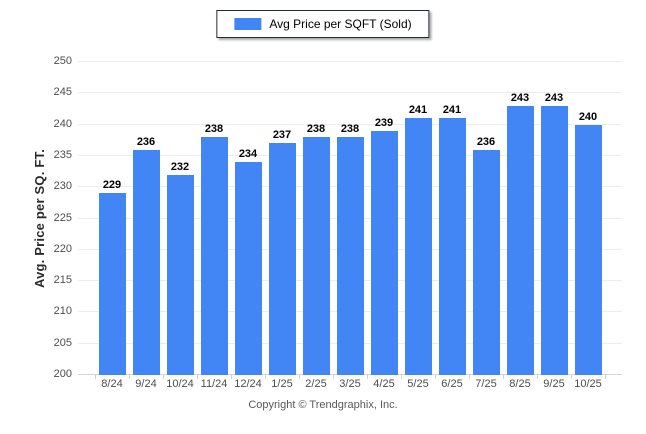  Describe the element at coordinates (554, 384) in the screenshot. I see `x-axis-tick-label: 9/25` at that location.